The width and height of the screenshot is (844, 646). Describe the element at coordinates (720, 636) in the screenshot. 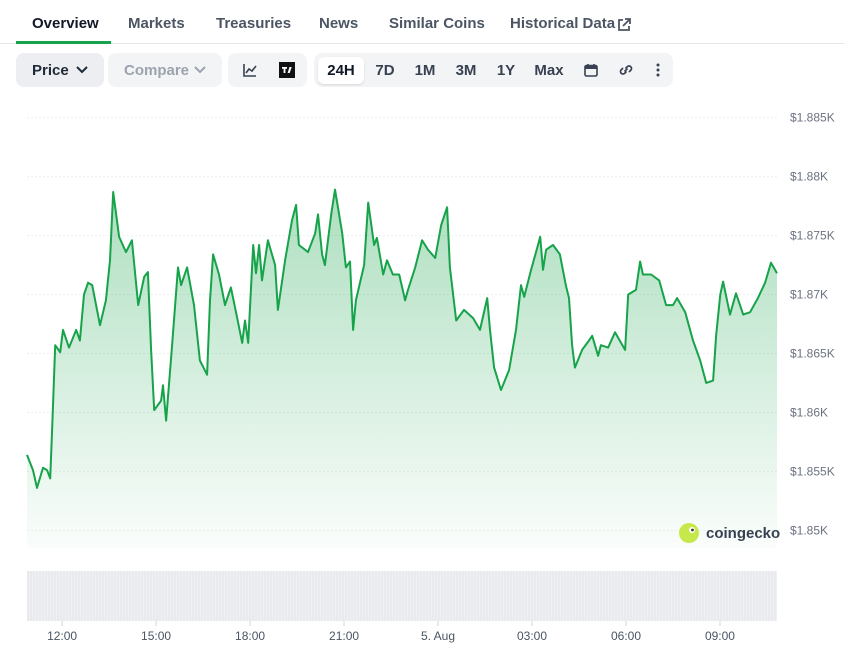

I see `x-tick-label: 09:00` at that location.